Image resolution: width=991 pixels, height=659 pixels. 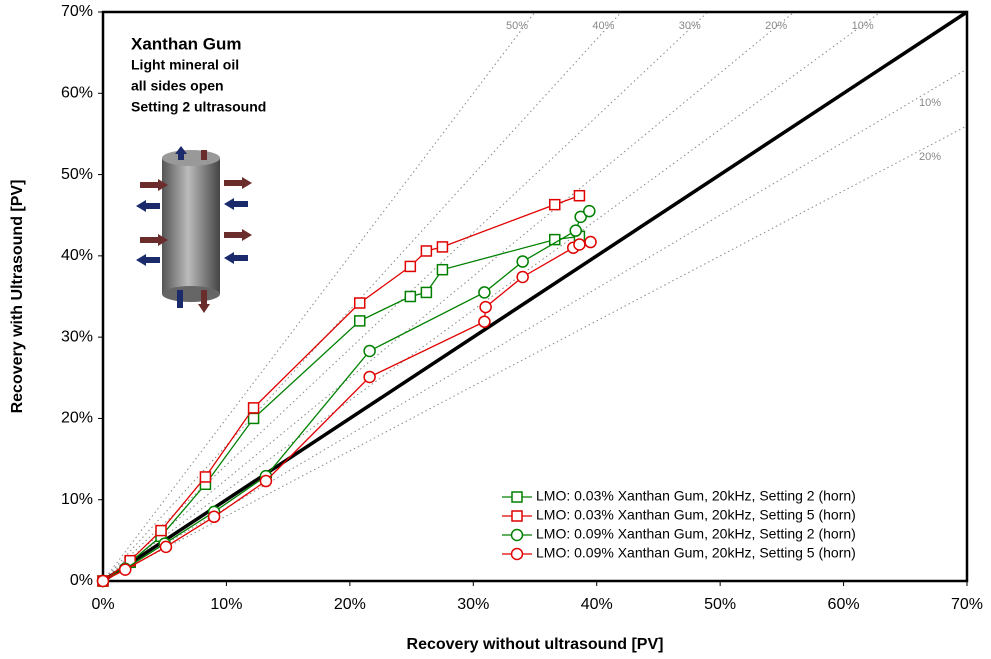 What do you see at coordinates (720, 604) in the screenshot?
I see `x-tick-label: 50%` at bounding box center [720, 604].